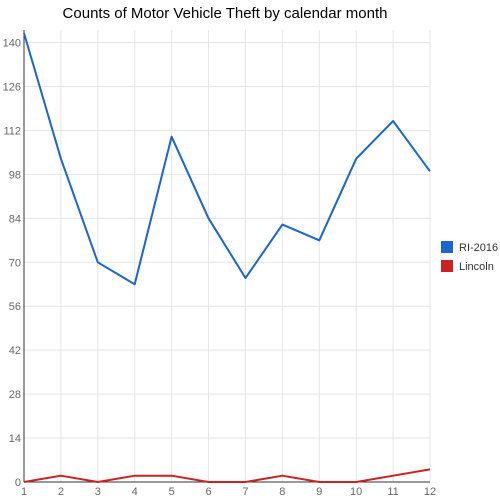  I want to click on series-line-lincoln, so click(227, 475).